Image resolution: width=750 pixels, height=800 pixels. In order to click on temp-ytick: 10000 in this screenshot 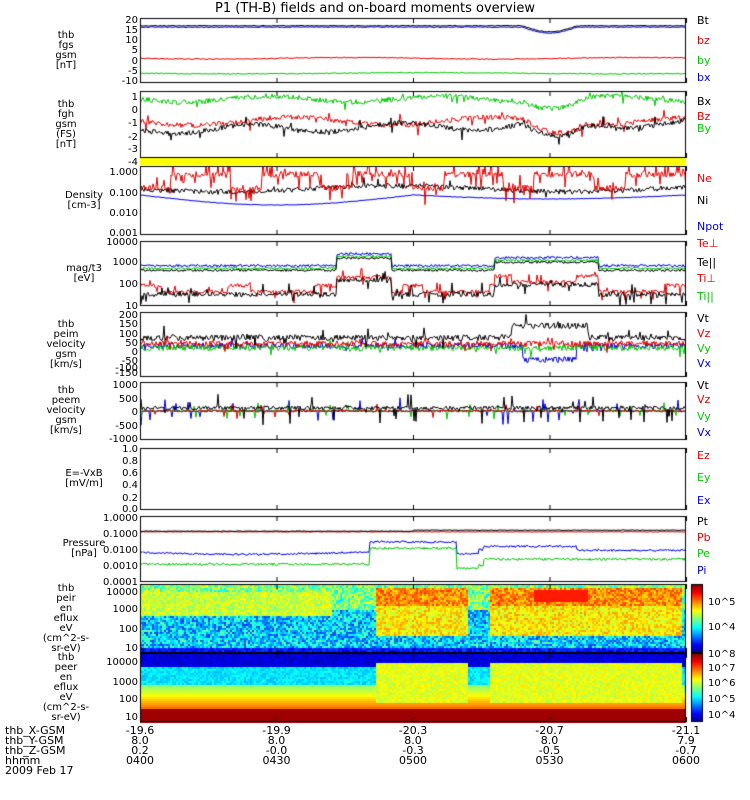, I will do `click(122, 242)`.